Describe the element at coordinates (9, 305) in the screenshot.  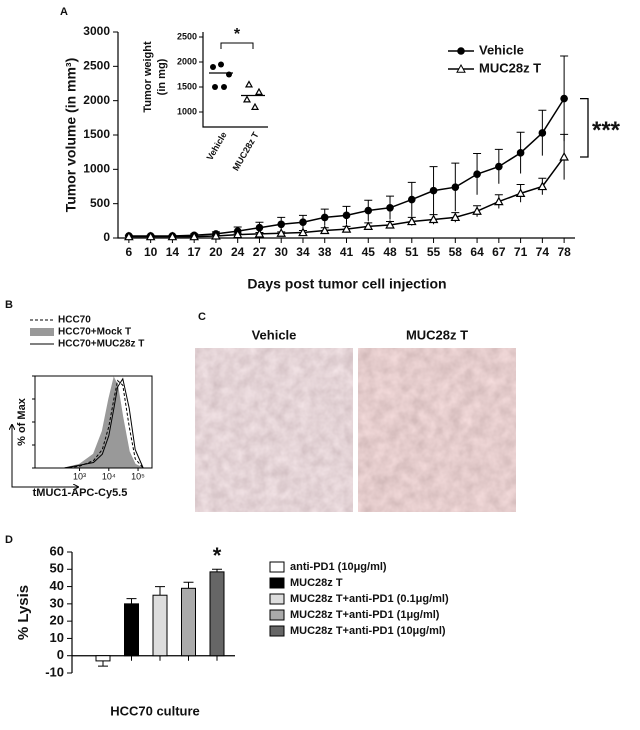
I see `panel-label: B` at that location.